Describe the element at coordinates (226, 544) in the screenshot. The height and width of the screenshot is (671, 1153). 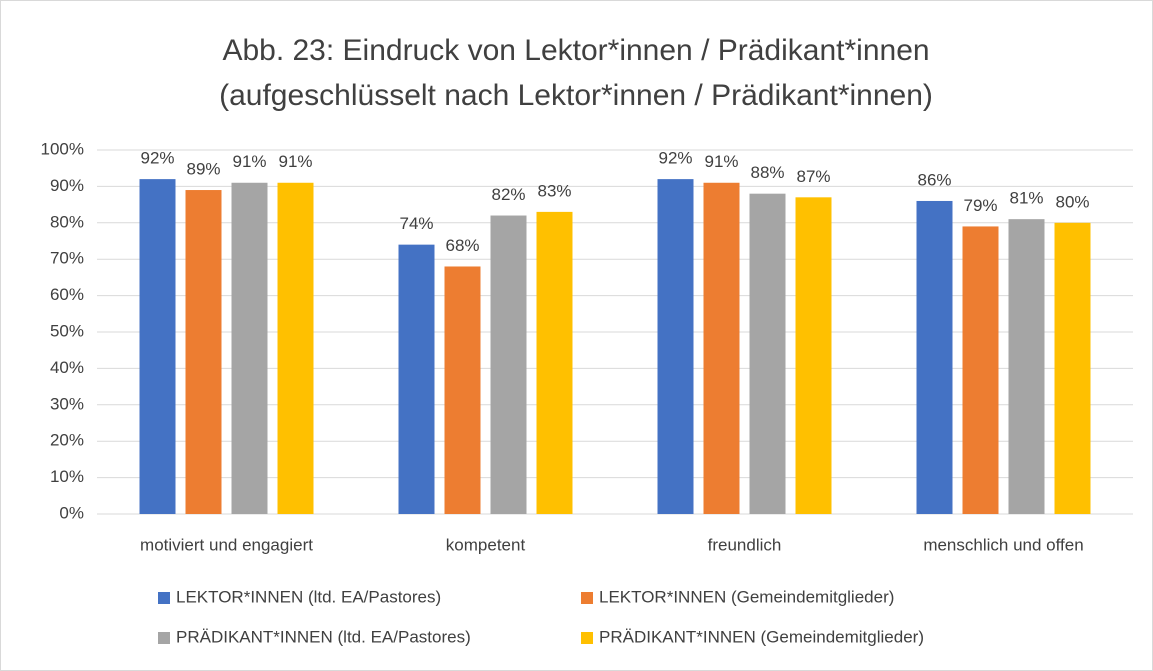
I see `x-tick-label: motiviert und engagiert` at that location.